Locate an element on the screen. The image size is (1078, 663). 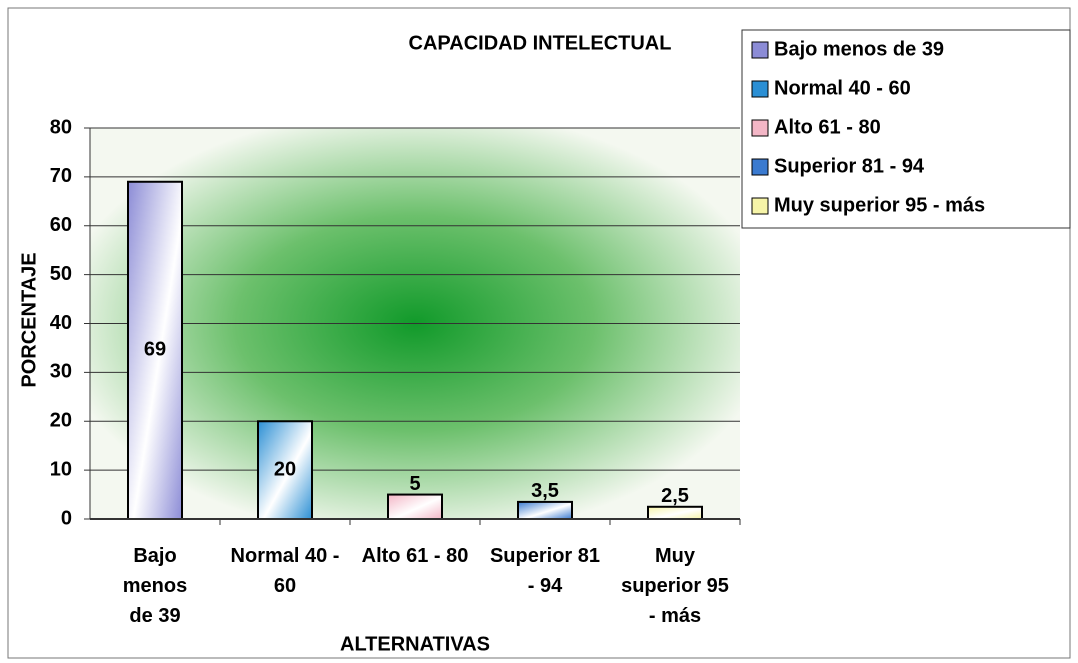
y-tick-label: 10 is located at coordinates (61, 469).